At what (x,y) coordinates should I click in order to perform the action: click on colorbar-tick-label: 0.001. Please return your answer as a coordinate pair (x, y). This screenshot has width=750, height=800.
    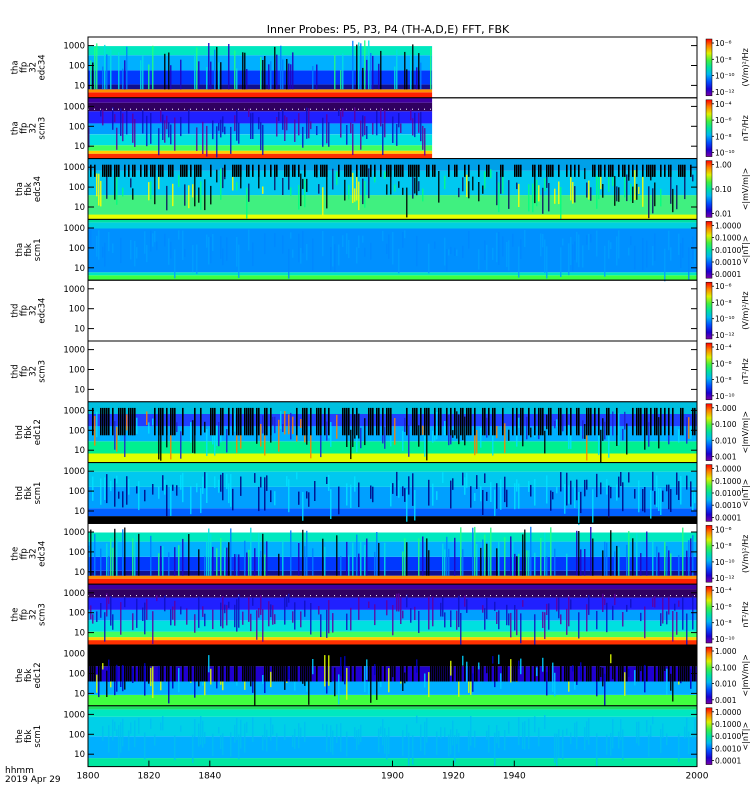
    Looking at the image, I should click on (726, 457).